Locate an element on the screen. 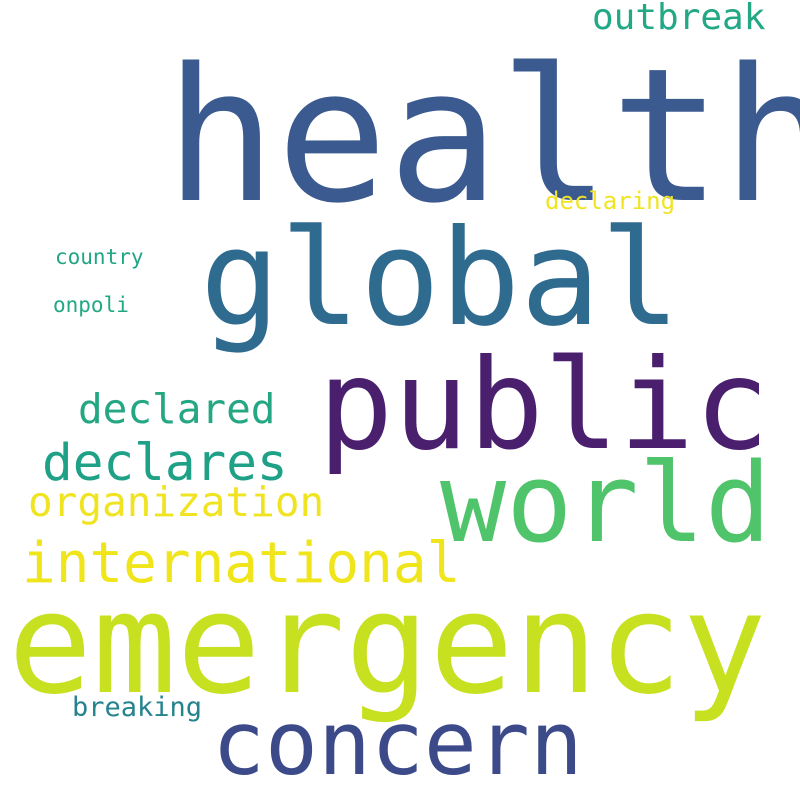  word-declared: declared is located at coordinates (177, 409).